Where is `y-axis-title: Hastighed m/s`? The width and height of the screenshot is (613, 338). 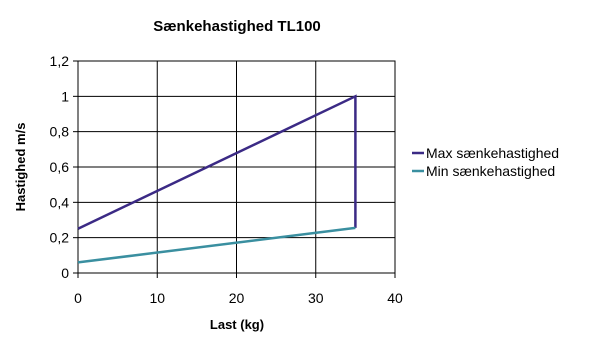 y-axis-title: Hastighed m/s is located at coordinates (20, 167).